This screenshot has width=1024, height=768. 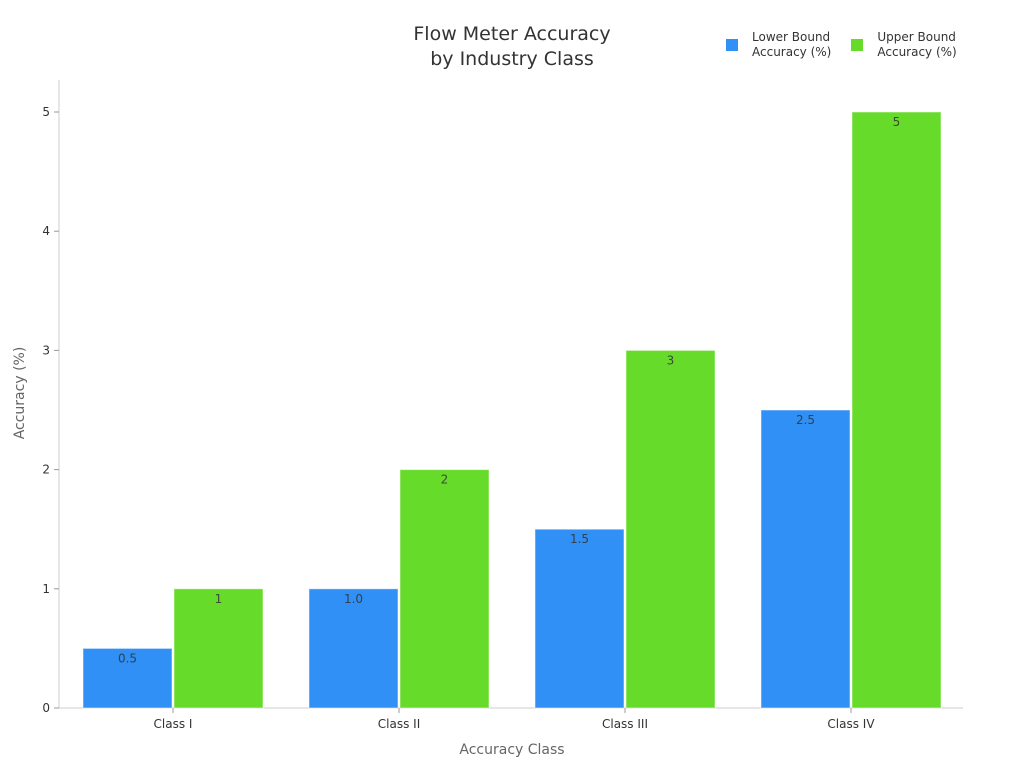 What do you see at coordinates (857, 45) in the screenshot?
I see `legend-swatch-upper` at bounding box center [857, 45].